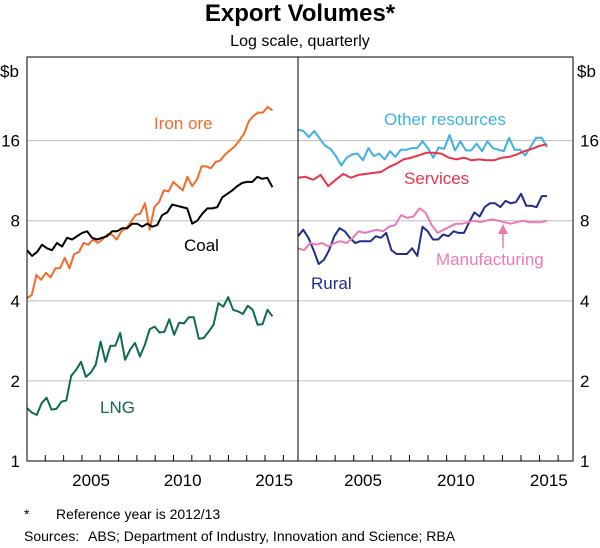  What do you see at coordinates (10, 141) in the screenshot?
I see `y-tick-label-left: 16` at bounding box center [10, 141].